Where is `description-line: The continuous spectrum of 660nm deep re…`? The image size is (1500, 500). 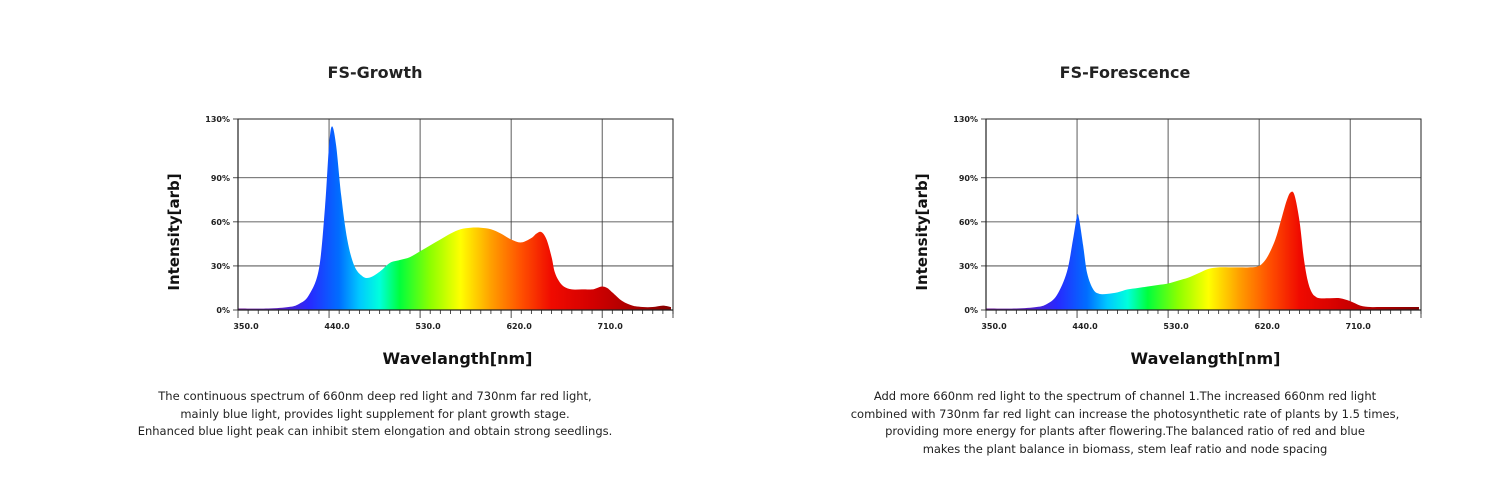 description-line: The continuous spectrum of 660nm deep re… is located at coordinates (375, 396).